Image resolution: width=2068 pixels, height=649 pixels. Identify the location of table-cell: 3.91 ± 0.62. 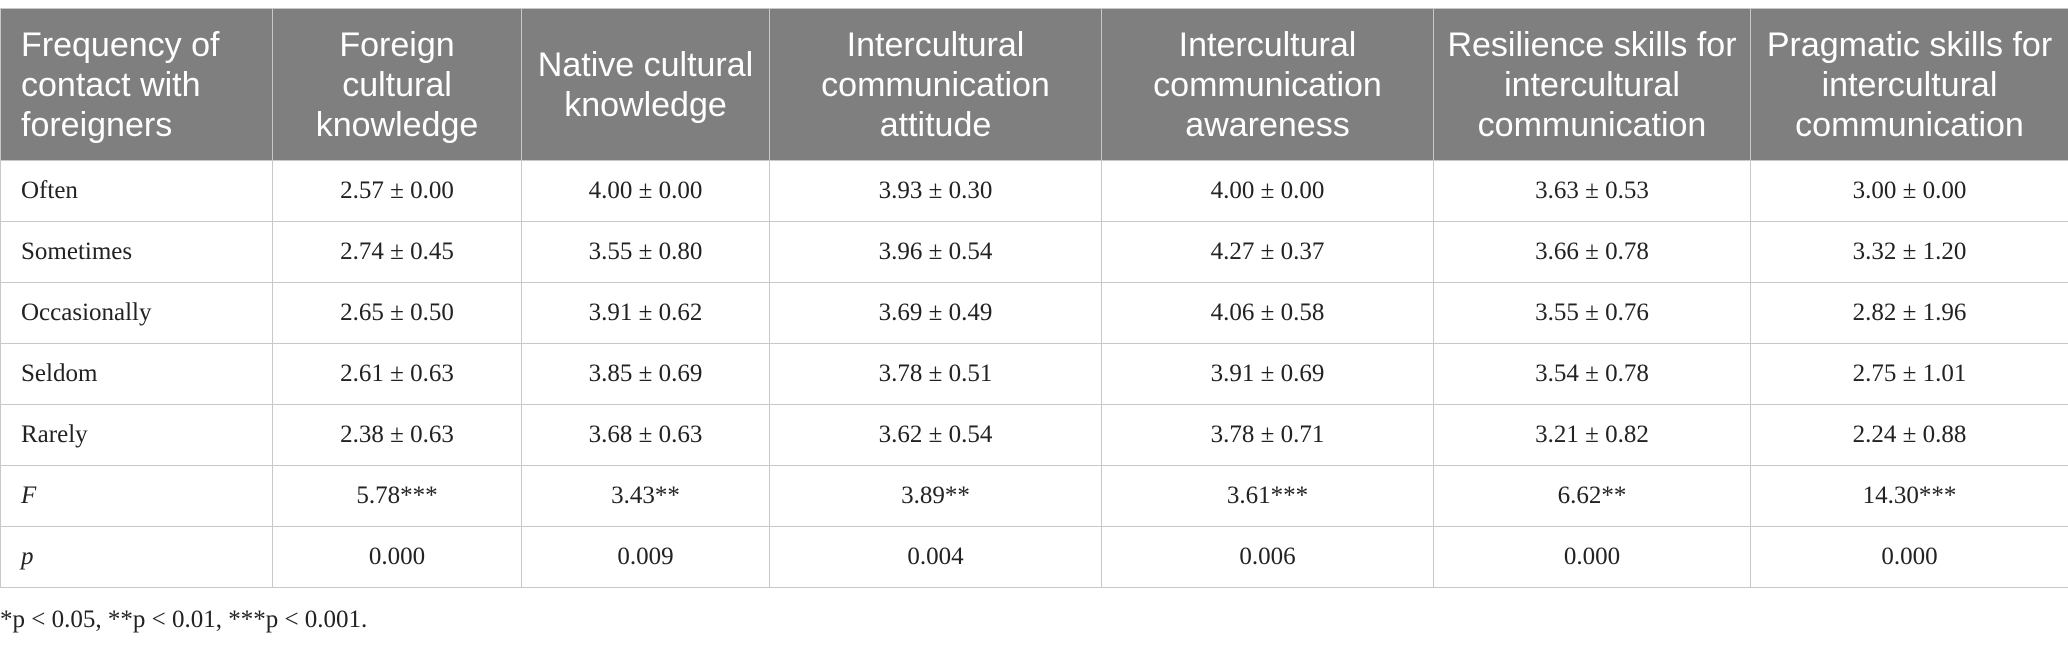
(645, 313).